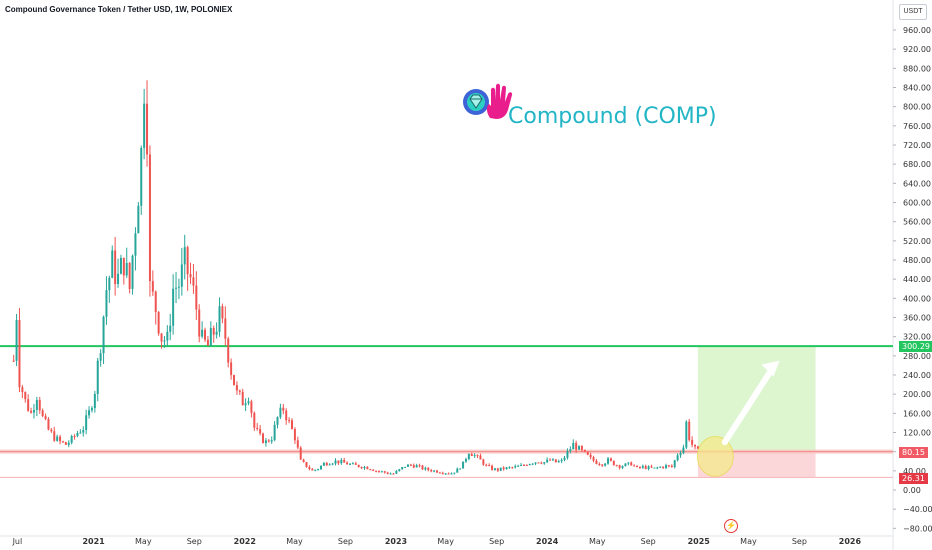 This screenshot has height=550, width=932. I want to click on y-tick-label: 440.00, so click(917, 279).